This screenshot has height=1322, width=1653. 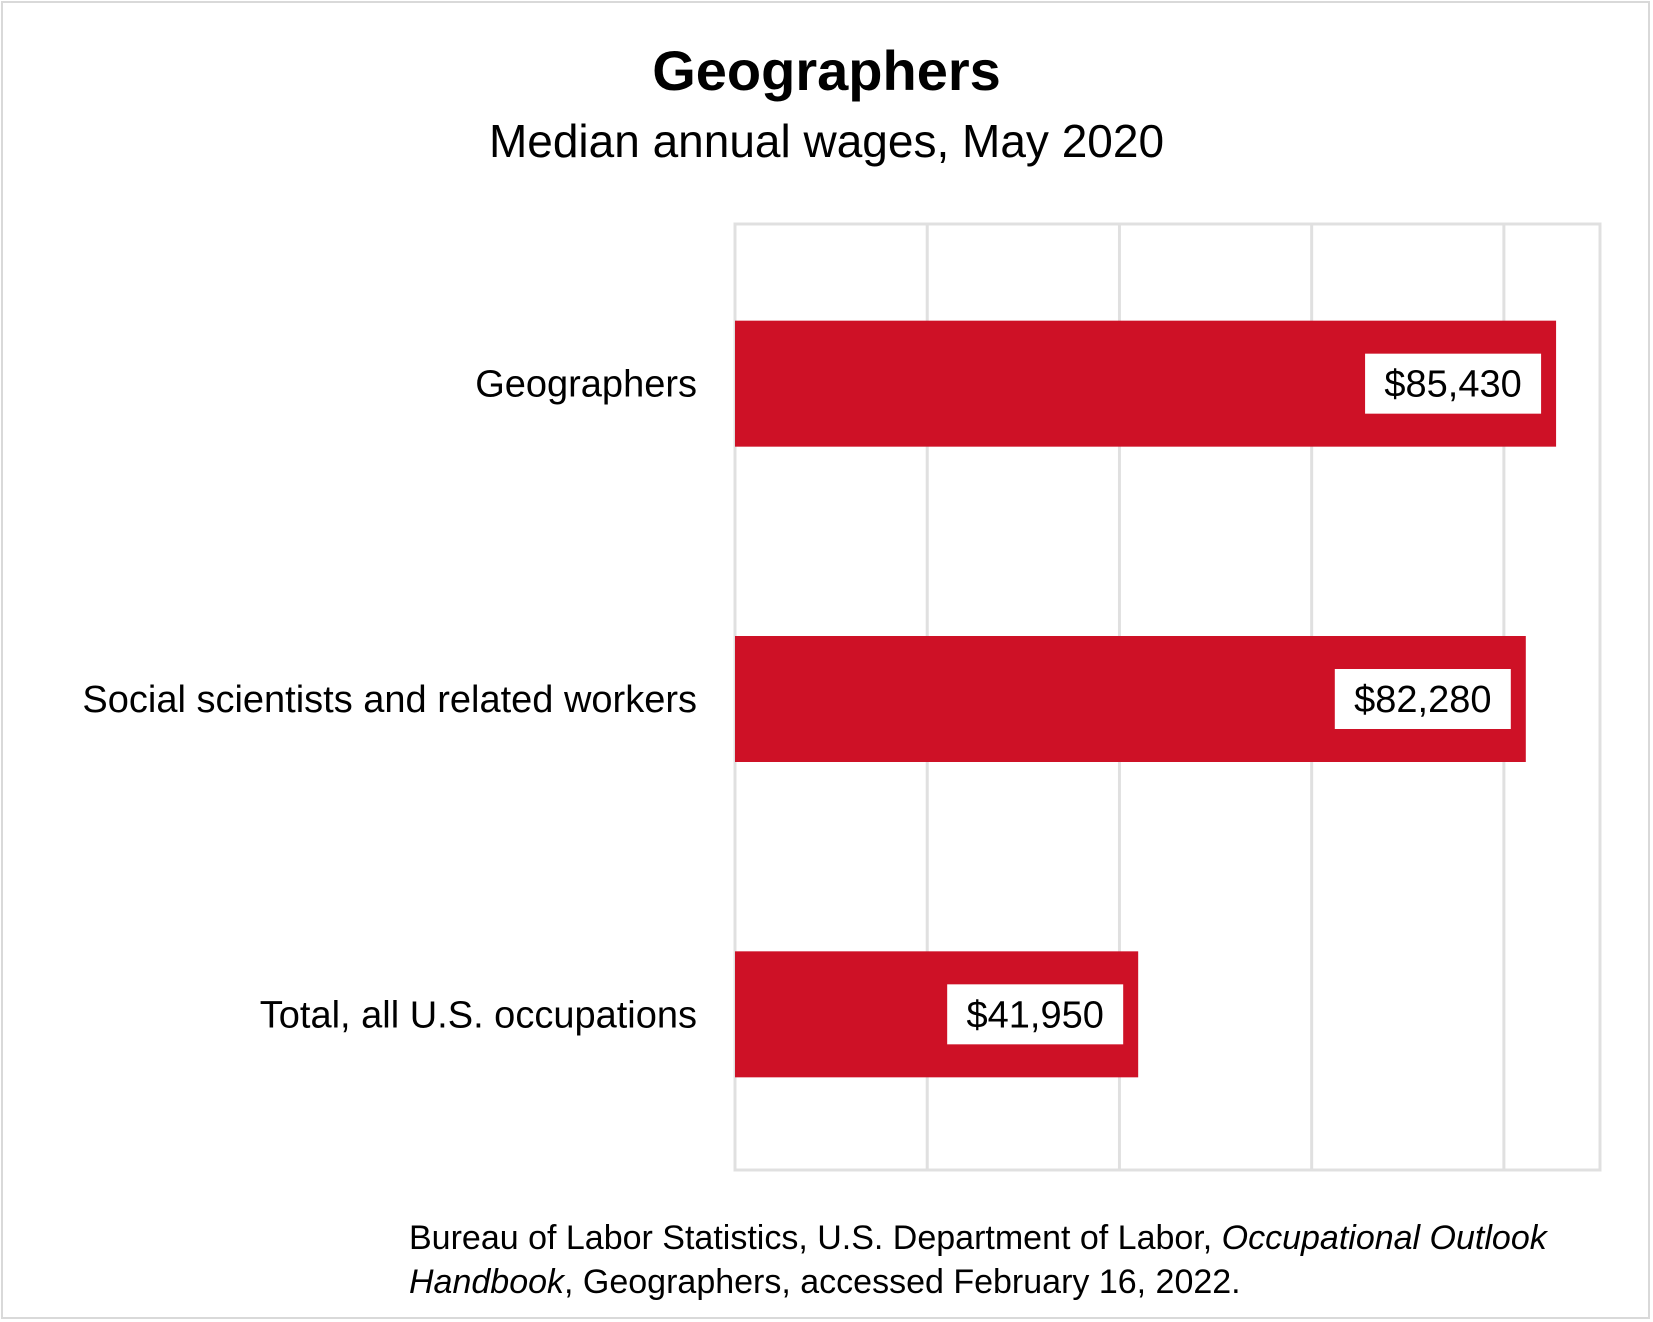 I want to click on data-label: $85,430, so click(x=1452, y=385).